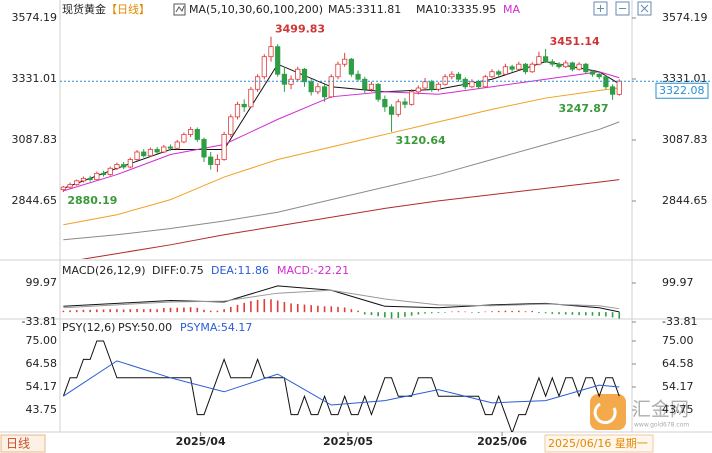 This screenshot has height=453, width=712. What do you see at coordinates (605, 413) in the screenshot?
I see `watermark-glyph` at bounding box center [605, 413].